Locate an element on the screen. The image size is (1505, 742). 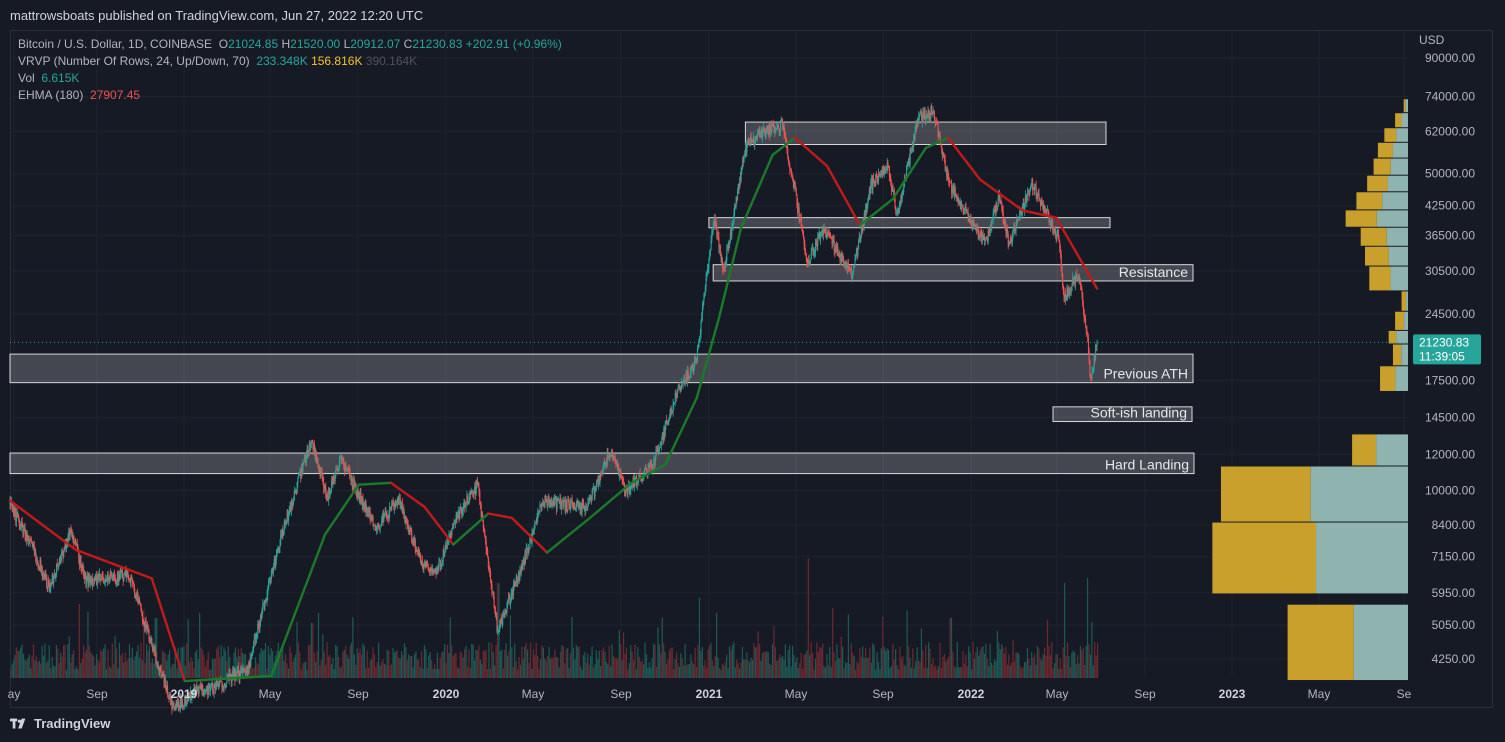
vrvp-label: VRVP (Number Of Rows, 24, Up/Down, 70) is located at coordinates (134, 61).